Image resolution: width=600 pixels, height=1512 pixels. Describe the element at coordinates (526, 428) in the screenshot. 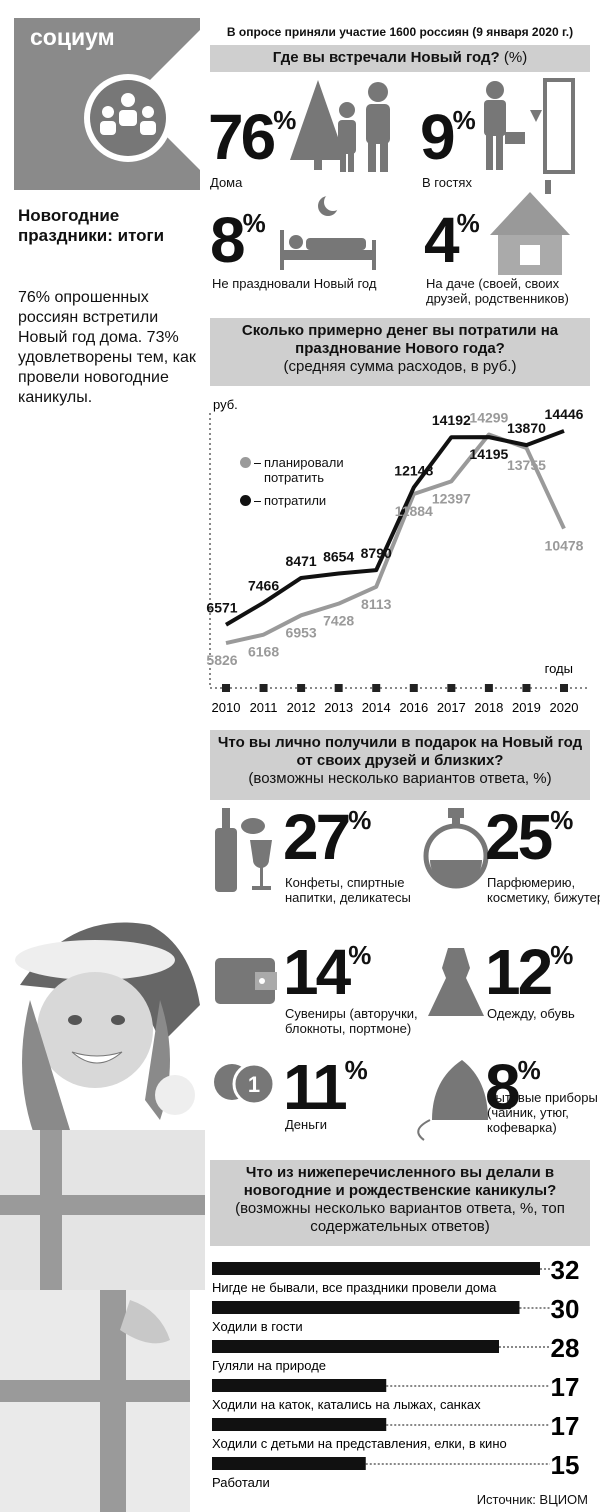

I see `data-label: 13870` at that location.